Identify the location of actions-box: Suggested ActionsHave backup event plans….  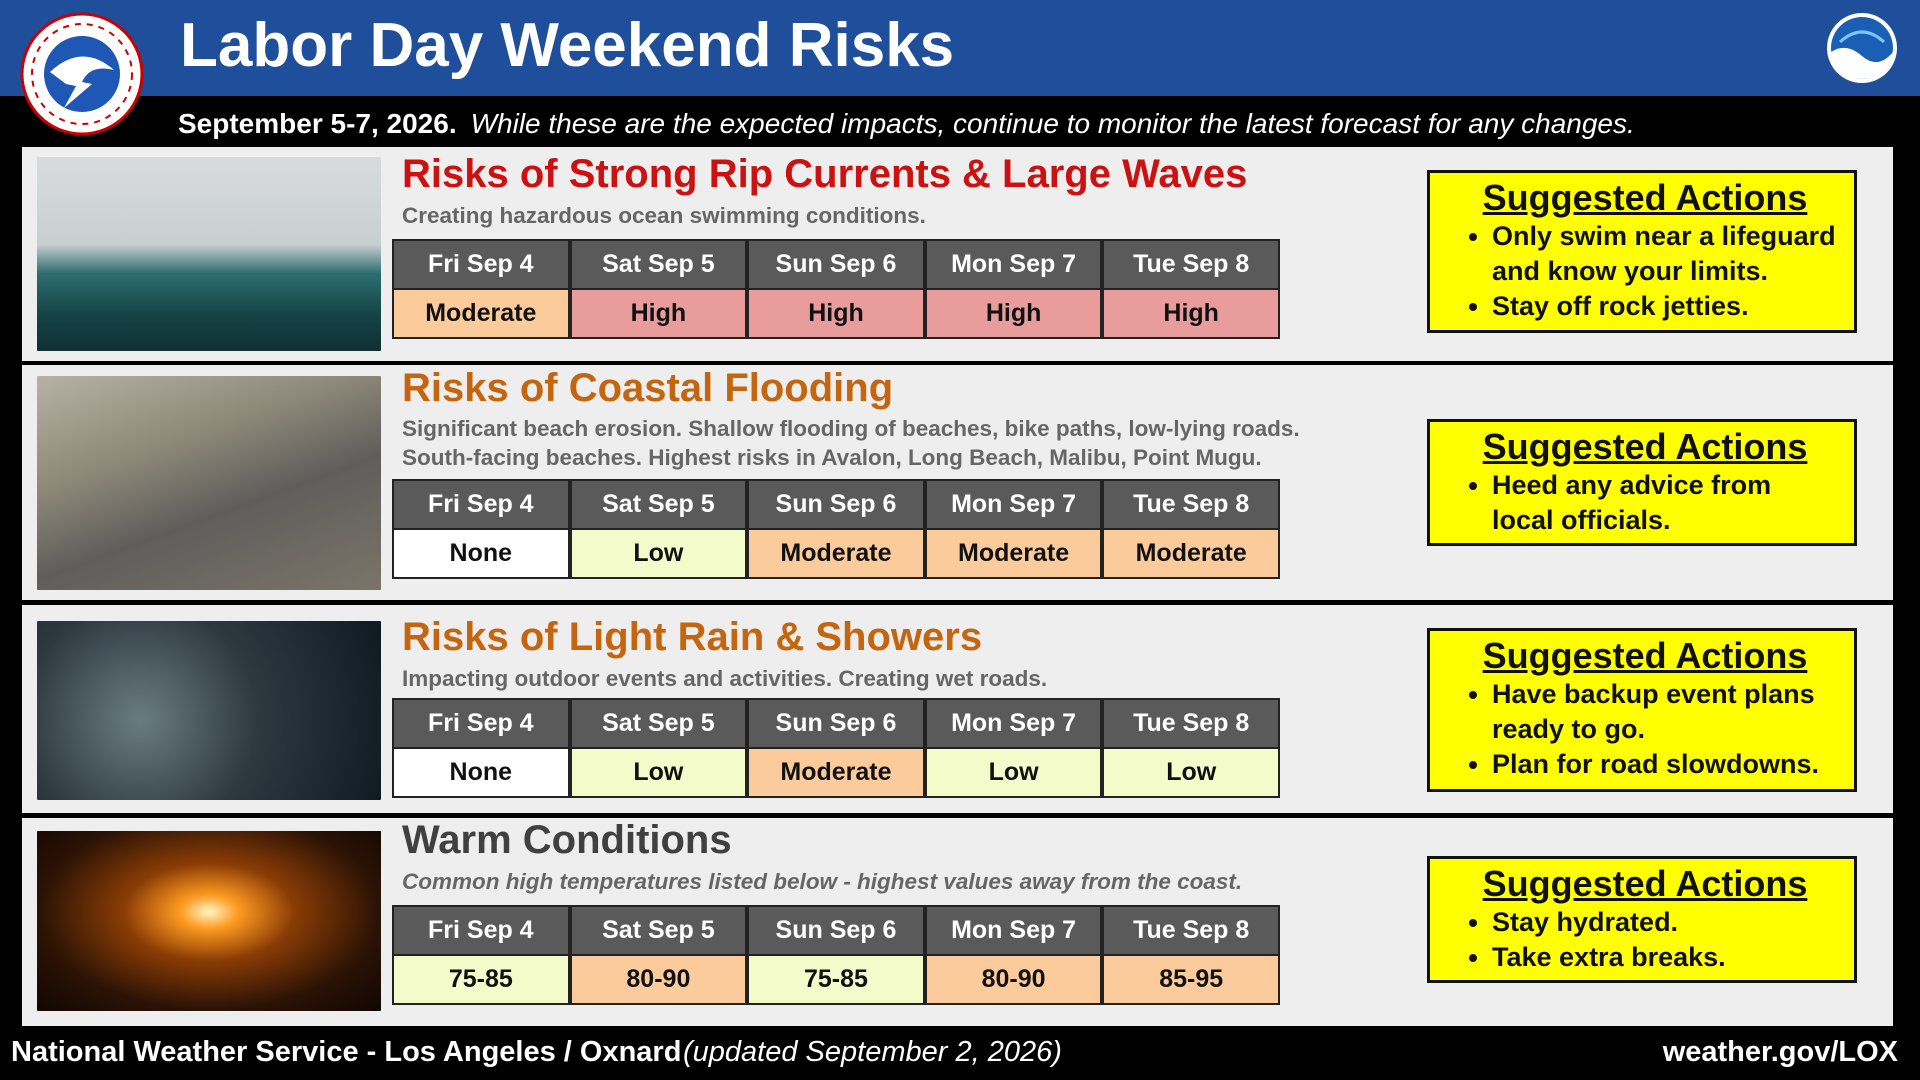
(1642, 710).